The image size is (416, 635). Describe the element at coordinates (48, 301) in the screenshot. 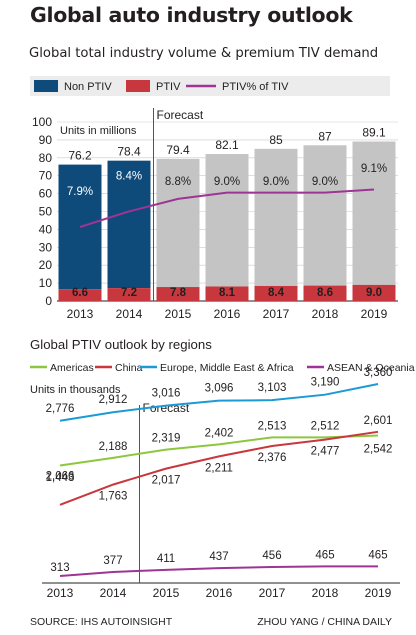

I see `y-tick-label: 0` at that location.